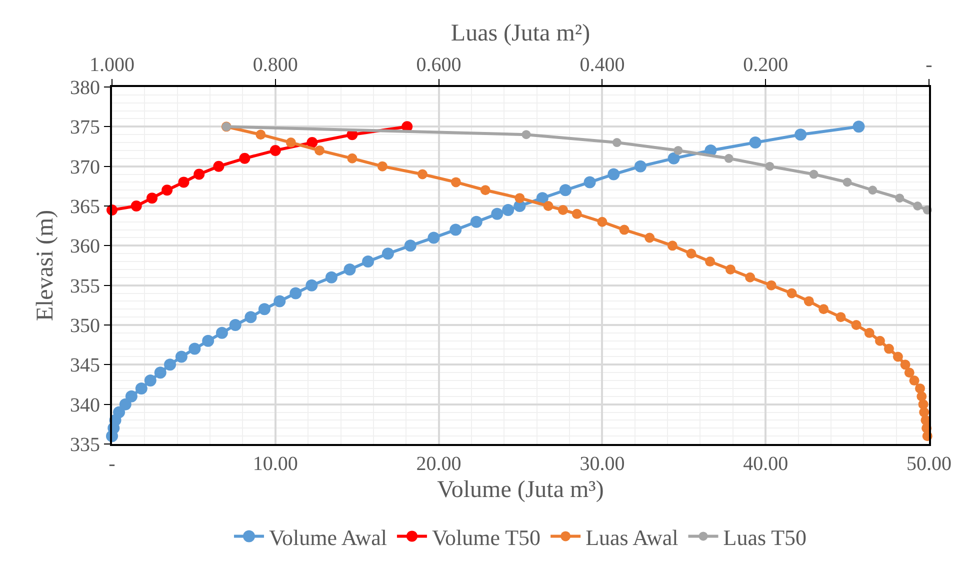 The height and width of the screenshot is (570, 957). Describe the element at coordinates (85, 365) in the screenshot. I see `y-tick-label: 345` at that location.